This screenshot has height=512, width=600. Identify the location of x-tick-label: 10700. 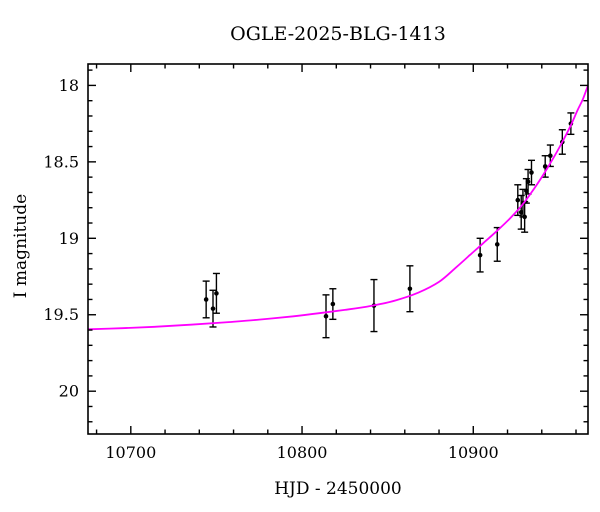
(130, 452).